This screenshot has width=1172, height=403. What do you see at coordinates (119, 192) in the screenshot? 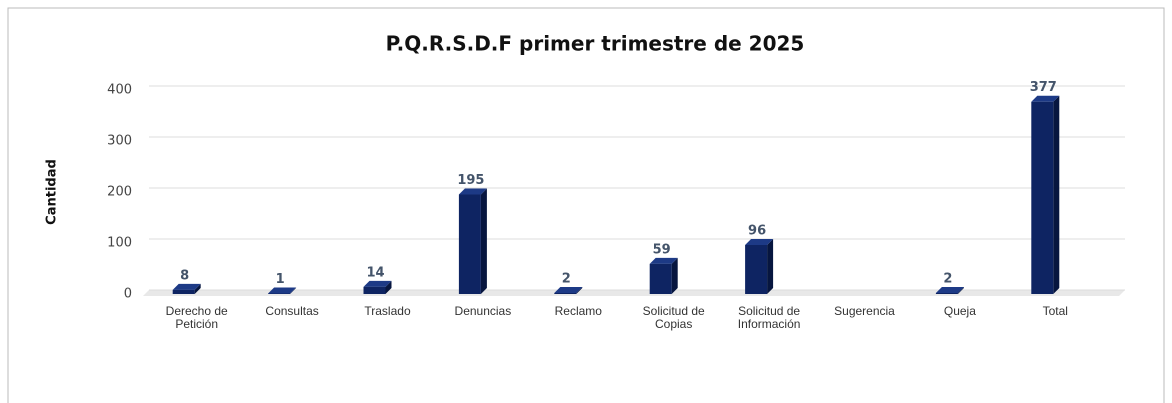
I see `y-tick-label: 200` at bounding box center [119, 192].